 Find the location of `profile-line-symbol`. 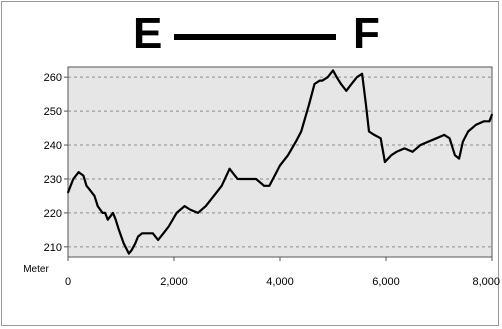

profile-line-symbol is located at coordinates (255, 37).